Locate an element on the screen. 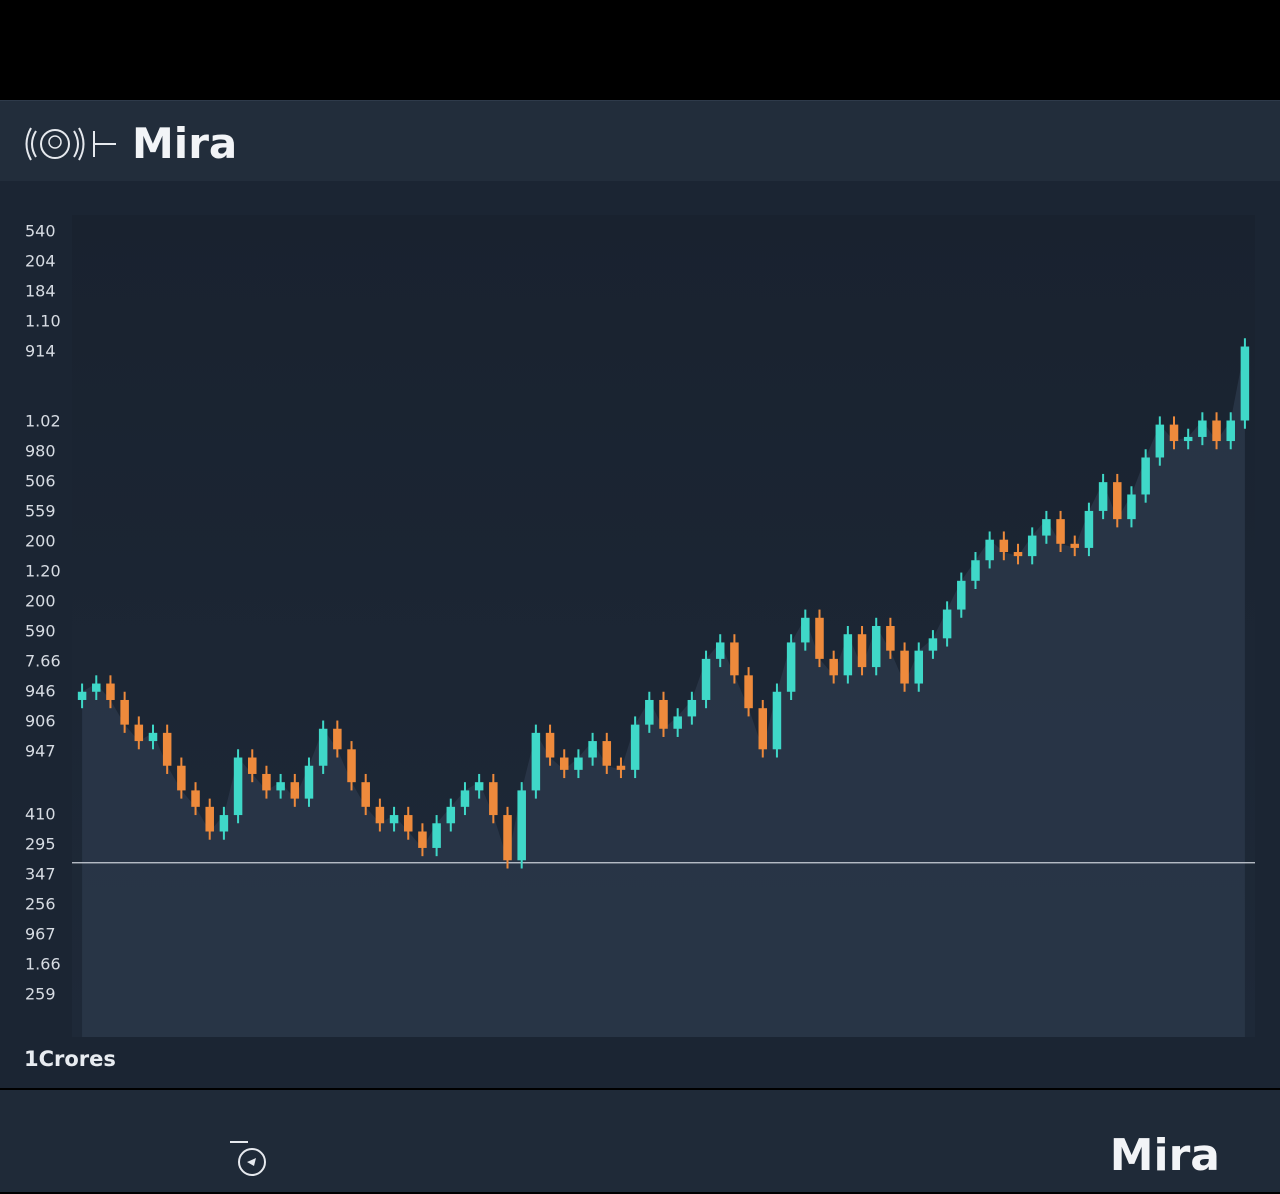 This screenshot has width=1280, height=1194. y-axis-label: 590 is located at coordinates (40, 631).